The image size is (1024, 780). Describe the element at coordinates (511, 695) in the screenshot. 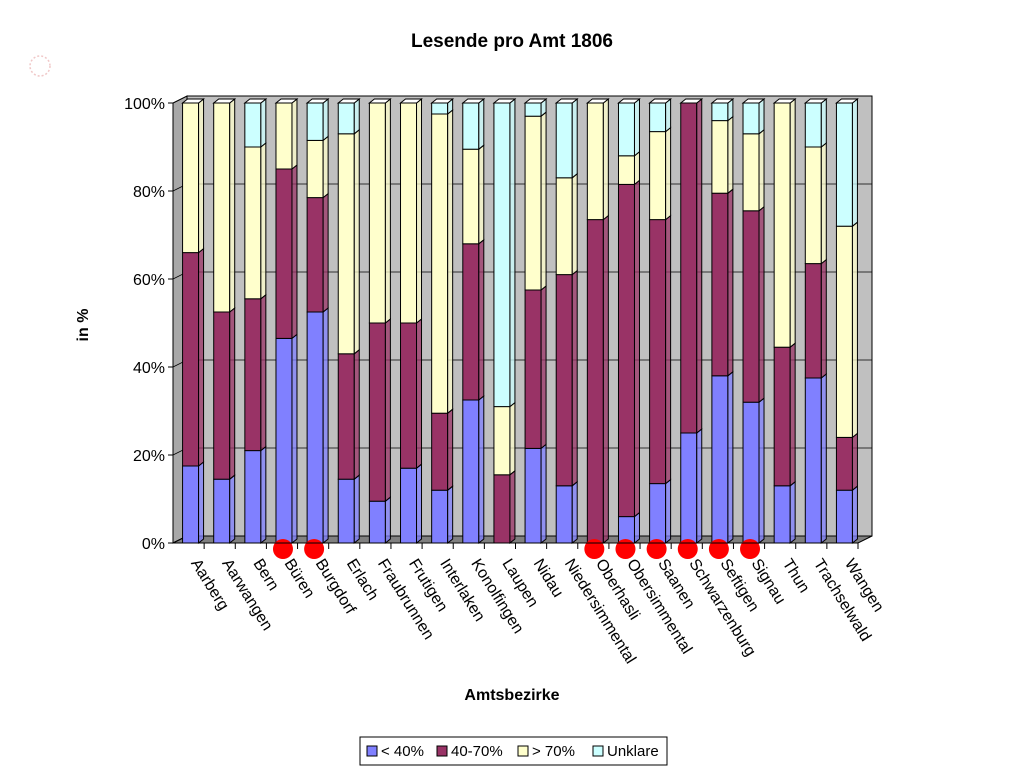

I see `x-axis-title: Amtsbezirke` at that location.